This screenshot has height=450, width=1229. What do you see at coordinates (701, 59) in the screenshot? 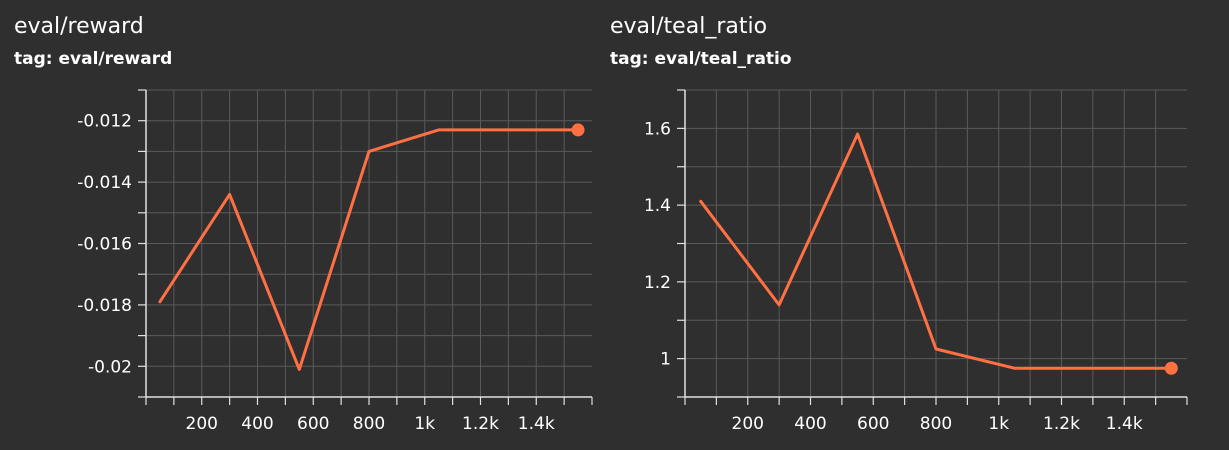
I see `chart-tag: tag: eval/teal_ratio` at bounding box center [701, 59].